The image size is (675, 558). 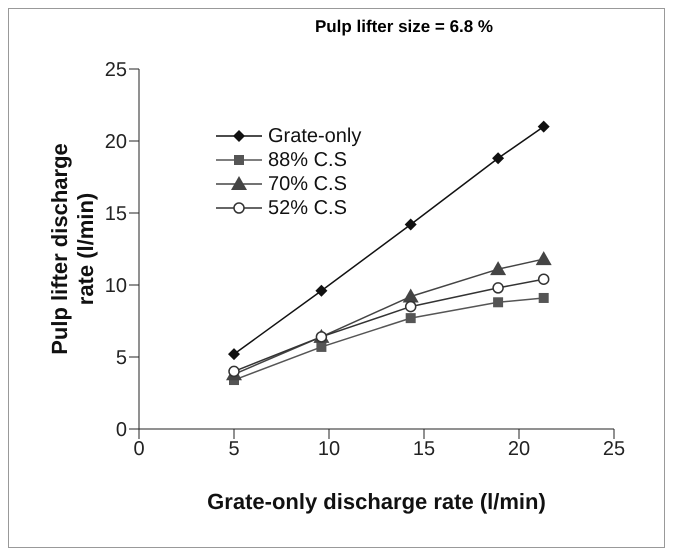 What do you see at coordinates (121, 358) in the screenshot?
I see `y-tick-label: 5` at bounding box center [121, 358].